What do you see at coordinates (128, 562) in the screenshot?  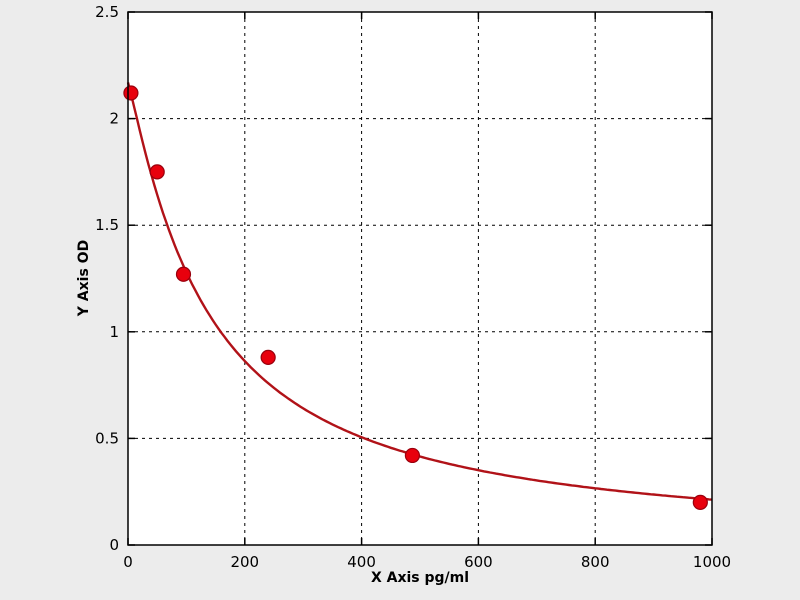 I see `x-tick-label: 0` at bounding box center [128, 562].